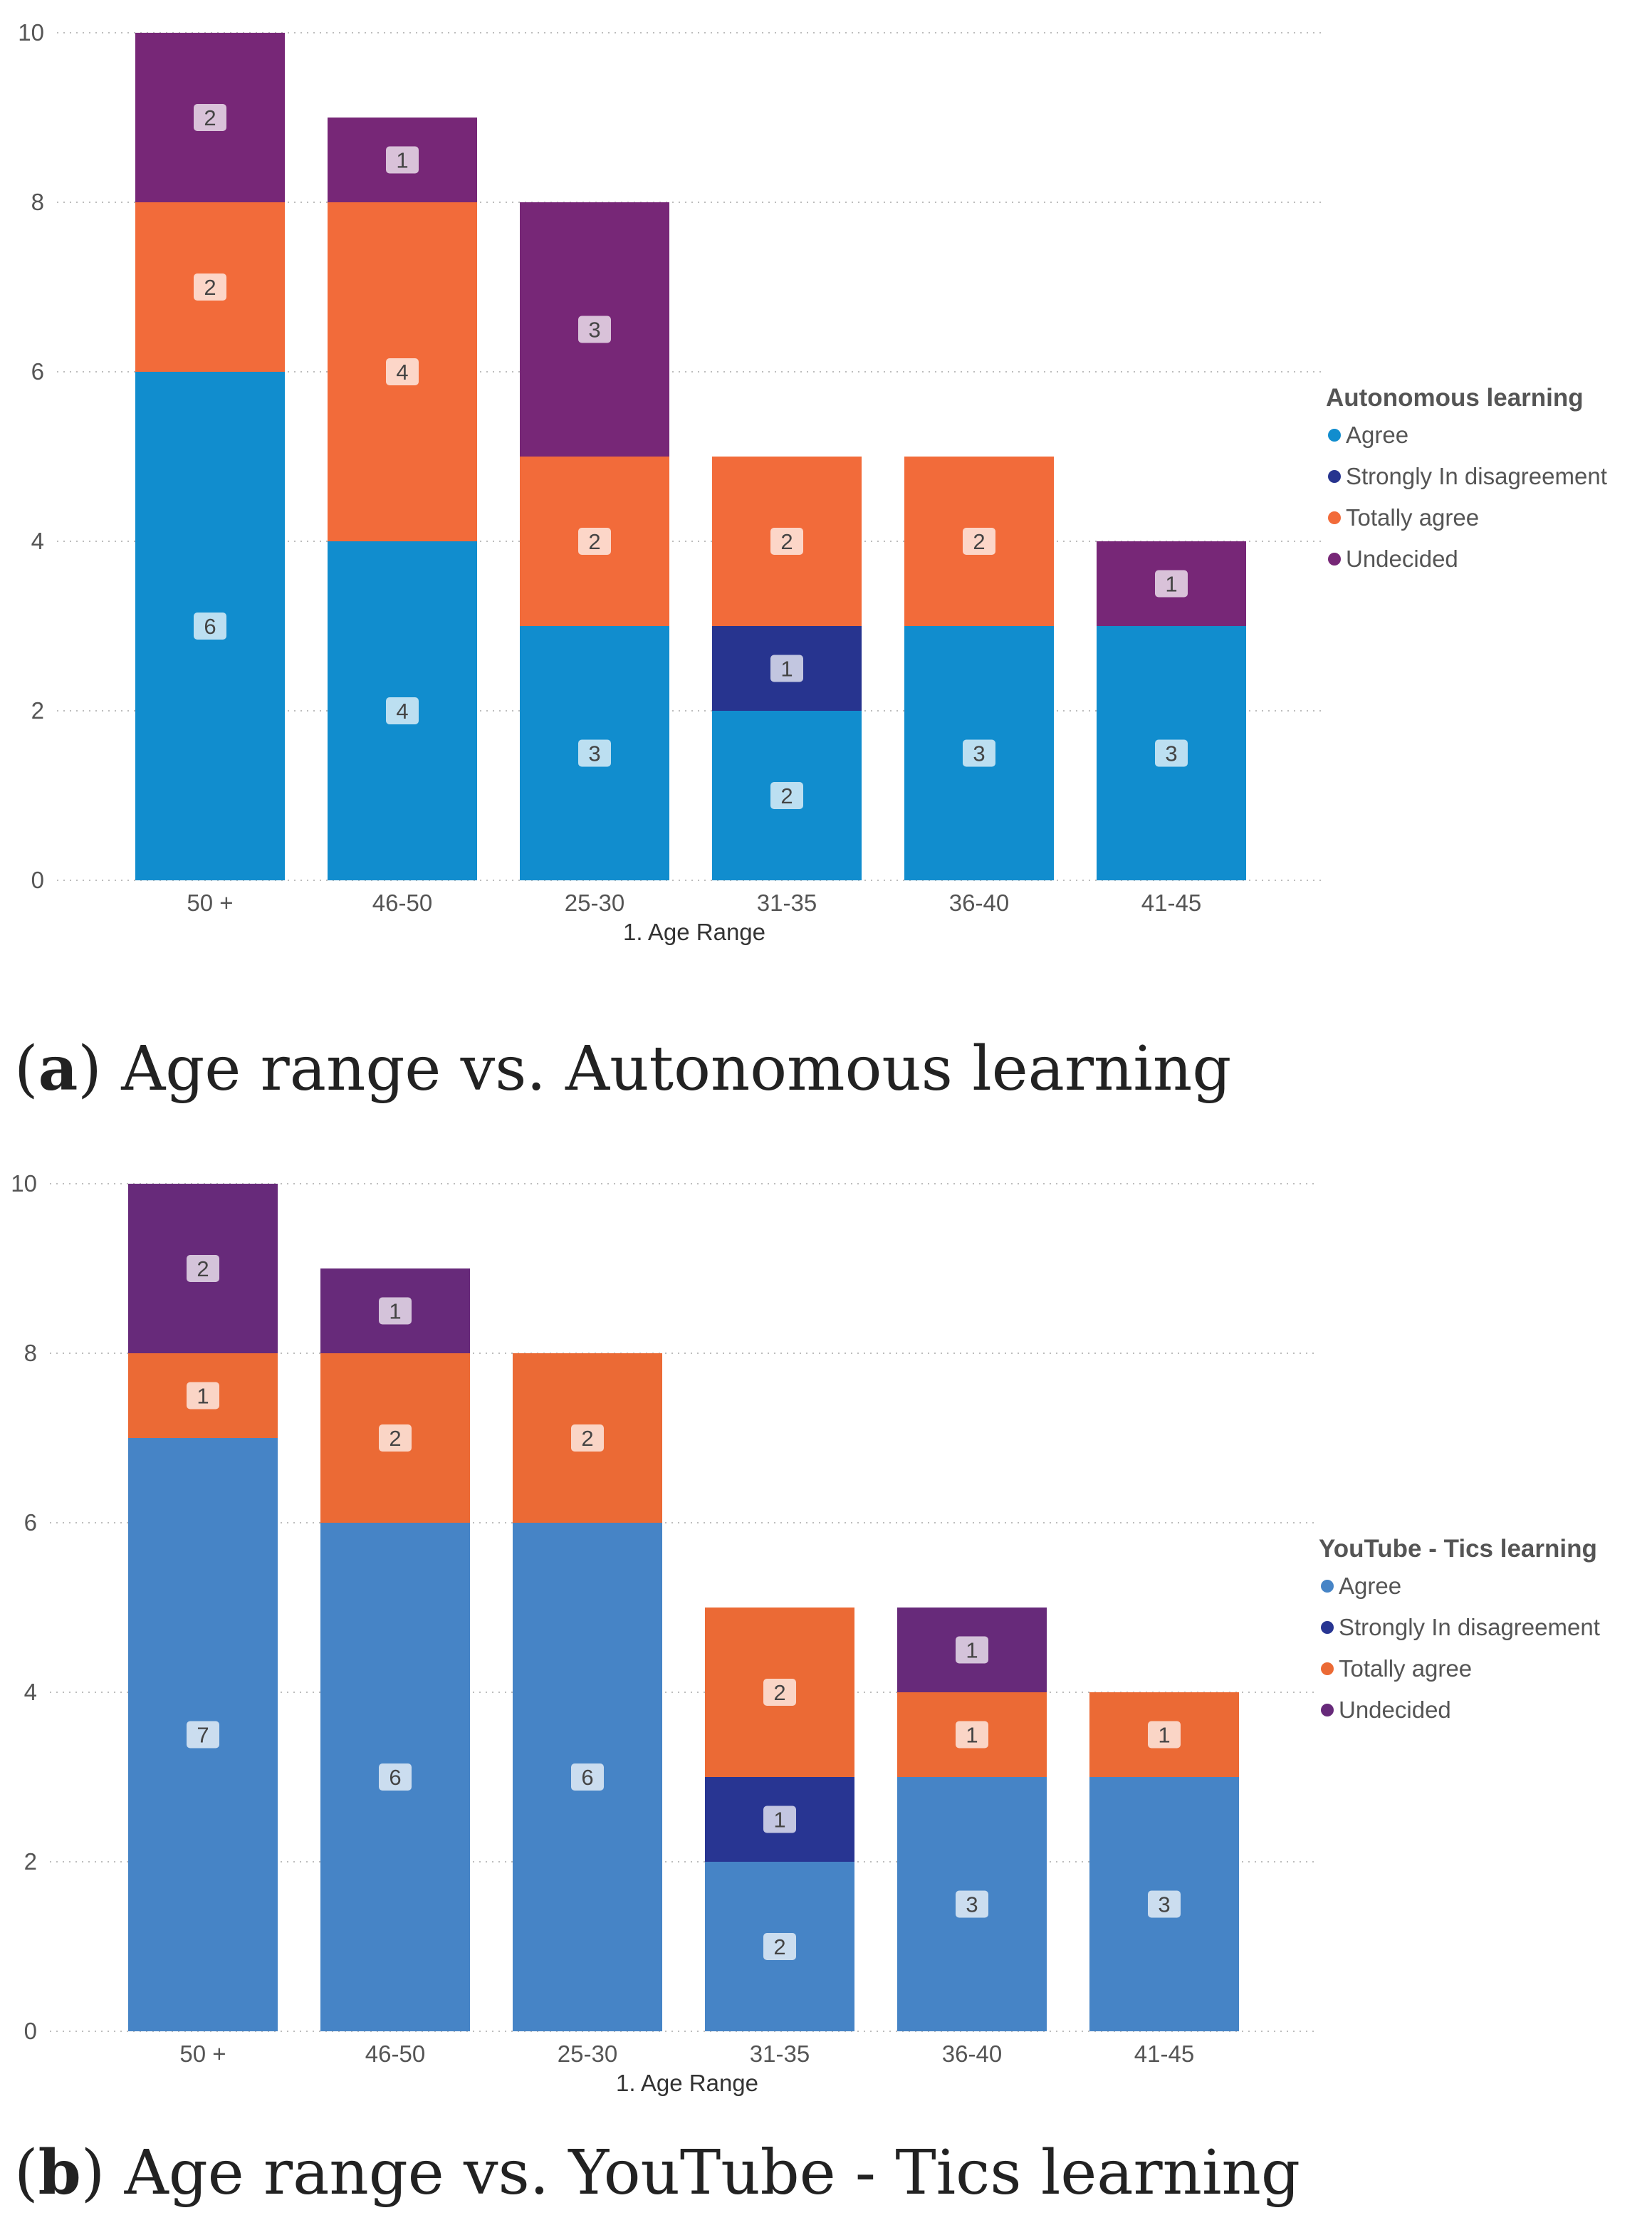 The height and width of the screenshot is (2230, 1652). What do you see at coordinates (37, 541) in the screenshot?
I see `chart-a-y-tick-4: 4` at bounding box center [37, 541].